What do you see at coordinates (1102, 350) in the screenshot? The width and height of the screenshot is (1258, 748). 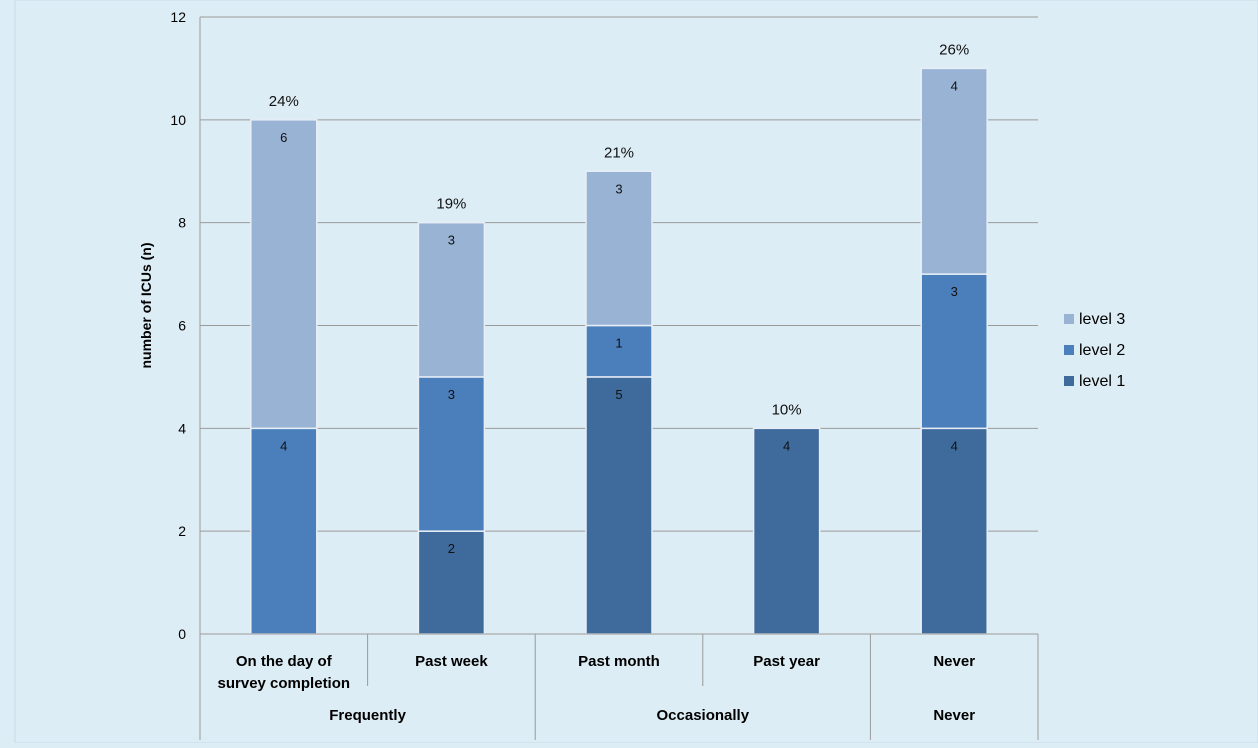 I see `legend-label: level 2` at bounding box center [1102, 350].